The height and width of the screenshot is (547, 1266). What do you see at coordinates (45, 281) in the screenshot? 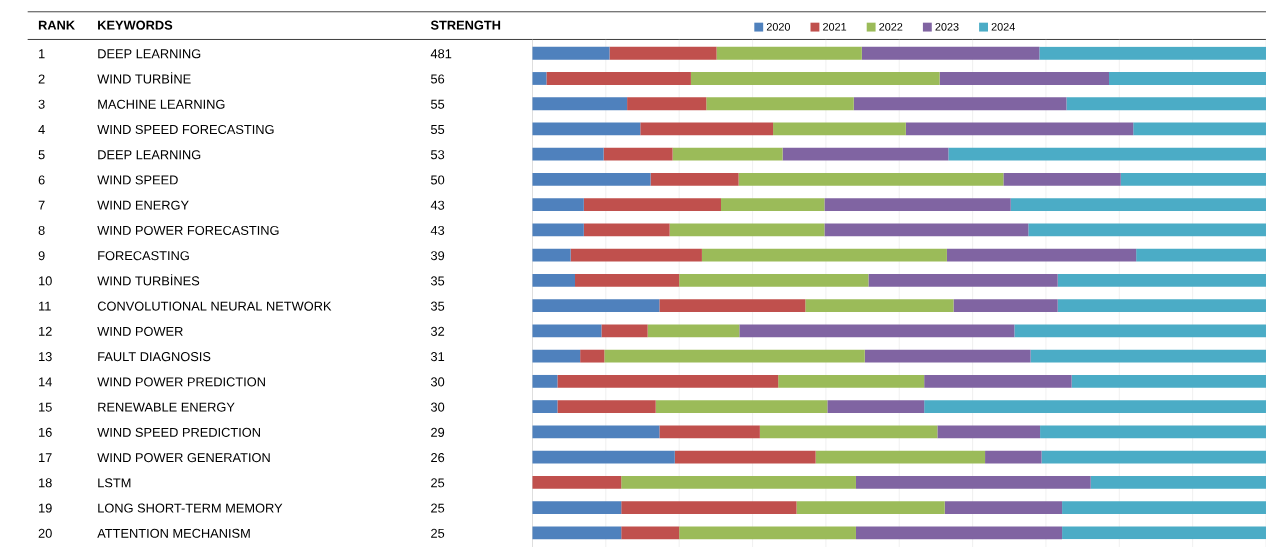
I see `text: 10` at bounding box center [45, 281].